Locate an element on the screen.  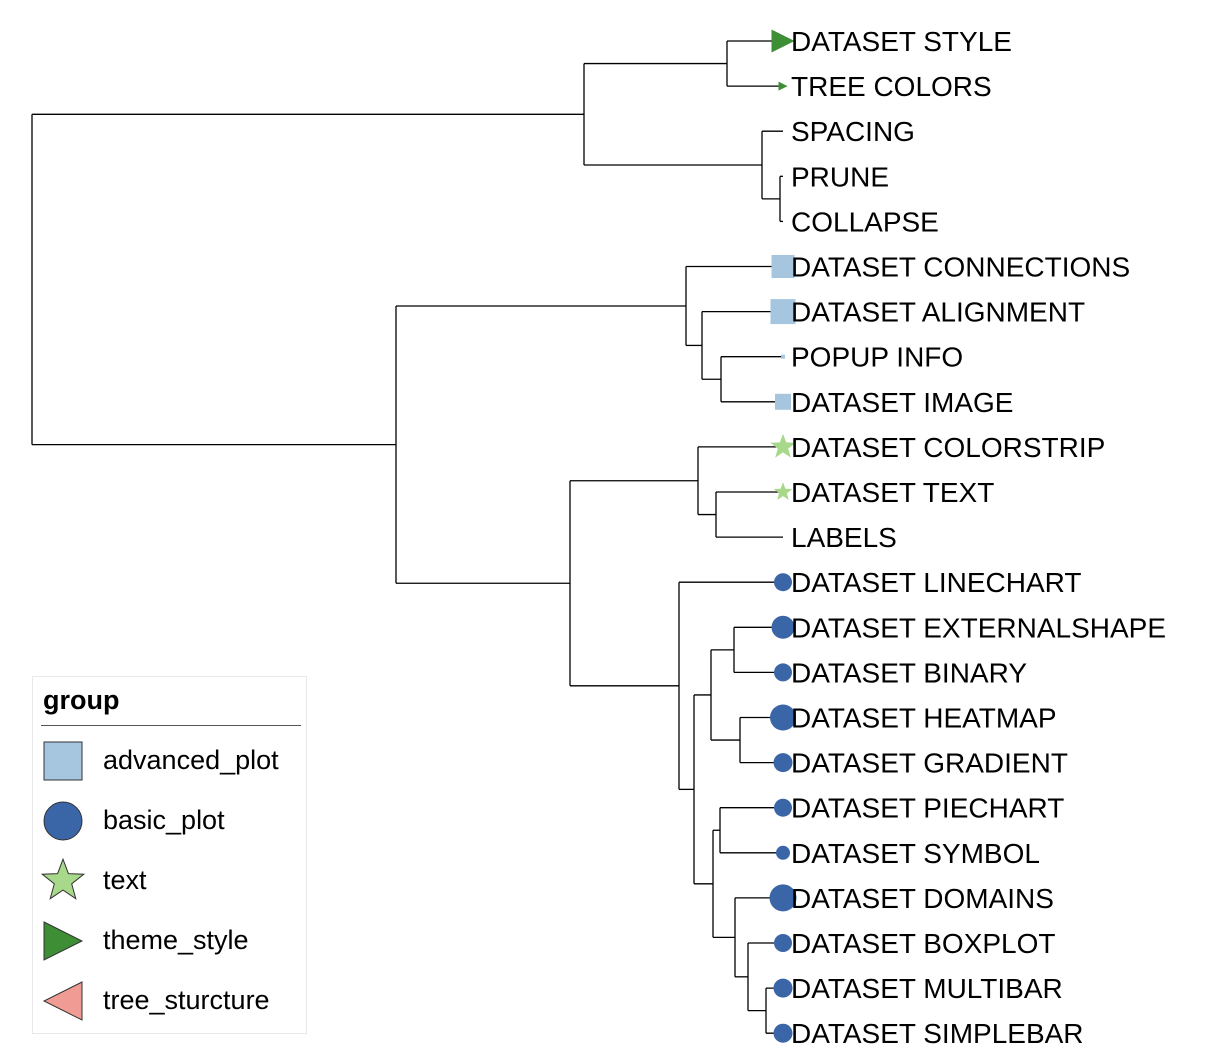
legend-divider is located at coordinates (171, 725).